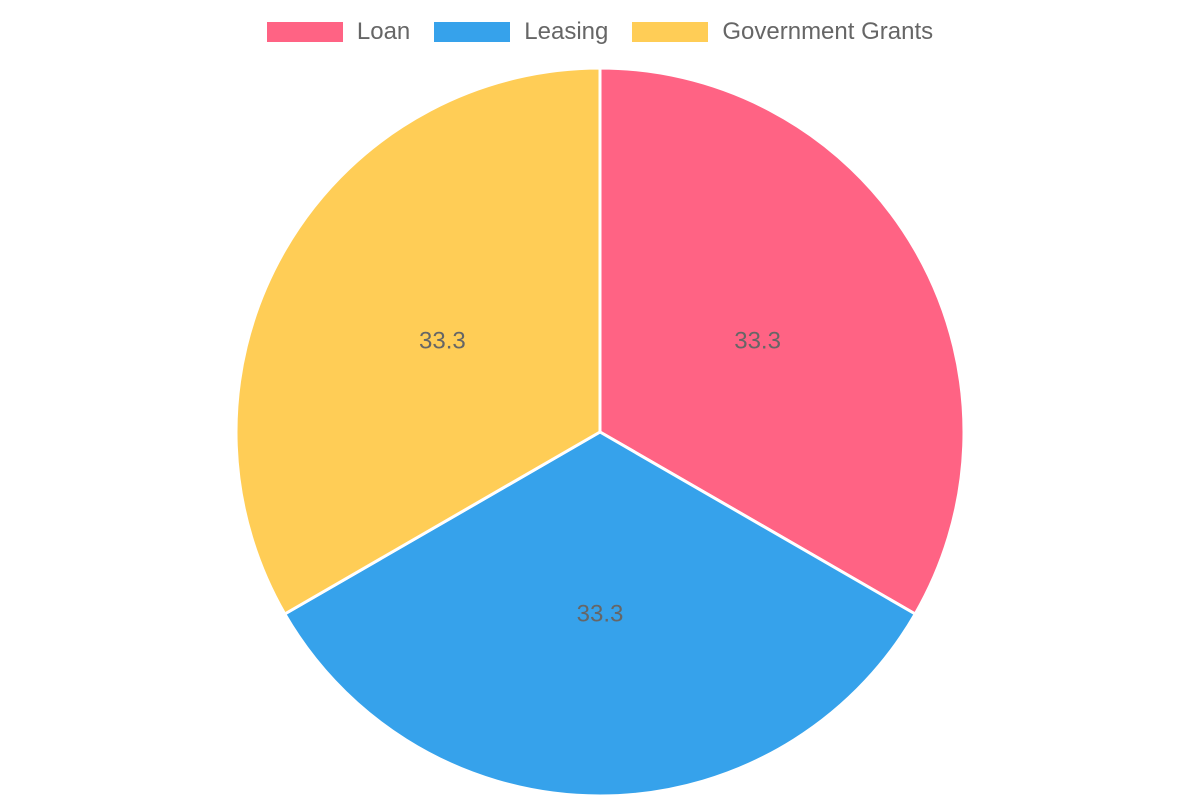 The width and height of the screenshot is (1200, 800). Describe the element at coordinates (472, 32) in the screenshot. I see `legend-swatch-leasing` at that location.